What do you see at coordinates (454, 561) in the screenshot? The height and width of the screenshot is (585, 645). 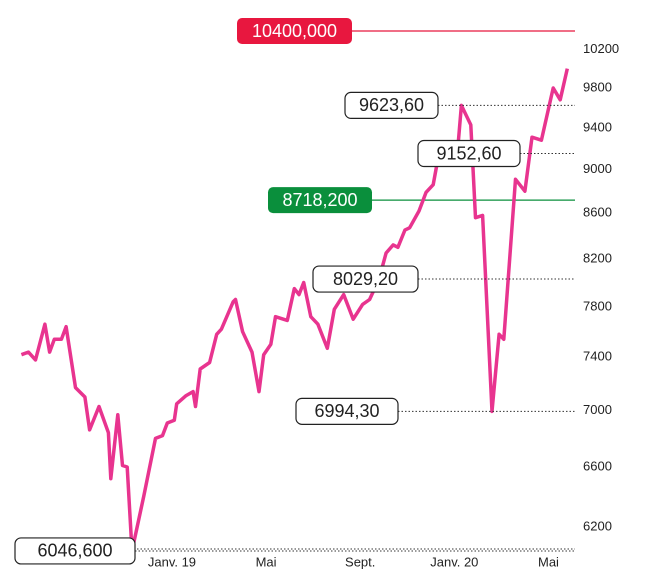 I see `x-tick-label: Janv. 20` at bounding box center [454, 561].